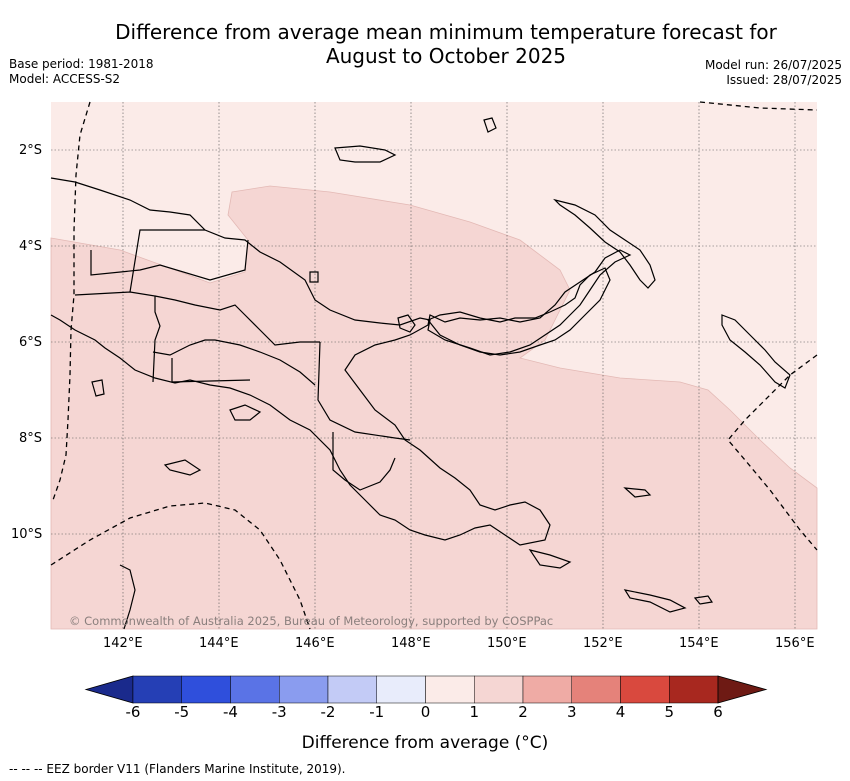 The image size is (850, 781). What do you see at coordinates (65, 79) in the screenshot?
I see `model-name: Model: ACCESS-S2` at bounding box center [65, 79].